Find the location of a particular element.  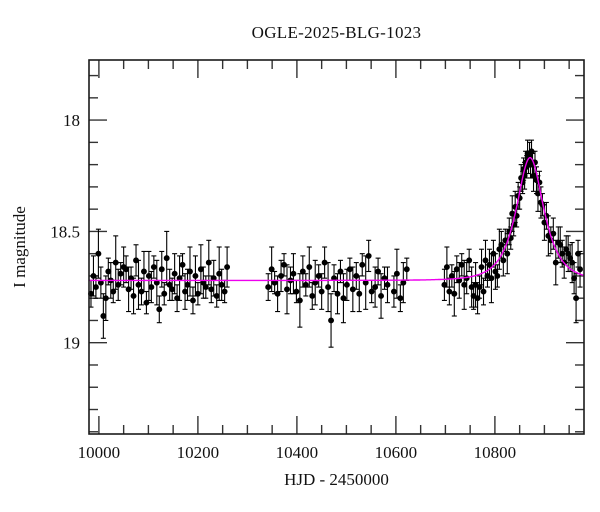

x-tick-label: 10200 is located at coordinates (198, 452).